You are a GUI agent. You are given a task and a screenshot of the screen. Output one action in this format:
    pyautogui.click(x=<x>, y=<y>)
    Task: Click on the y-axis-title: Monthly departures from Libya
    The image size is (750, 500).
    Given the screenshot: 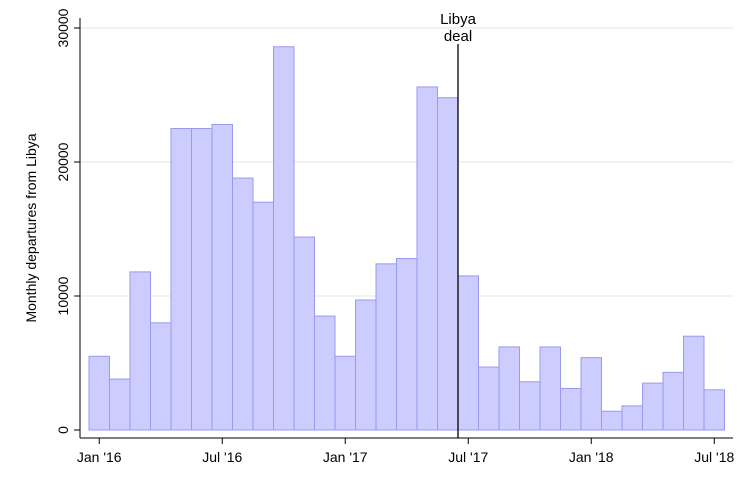 What is the action you would take?
    pyautogui.click(x=31, y=227)
    